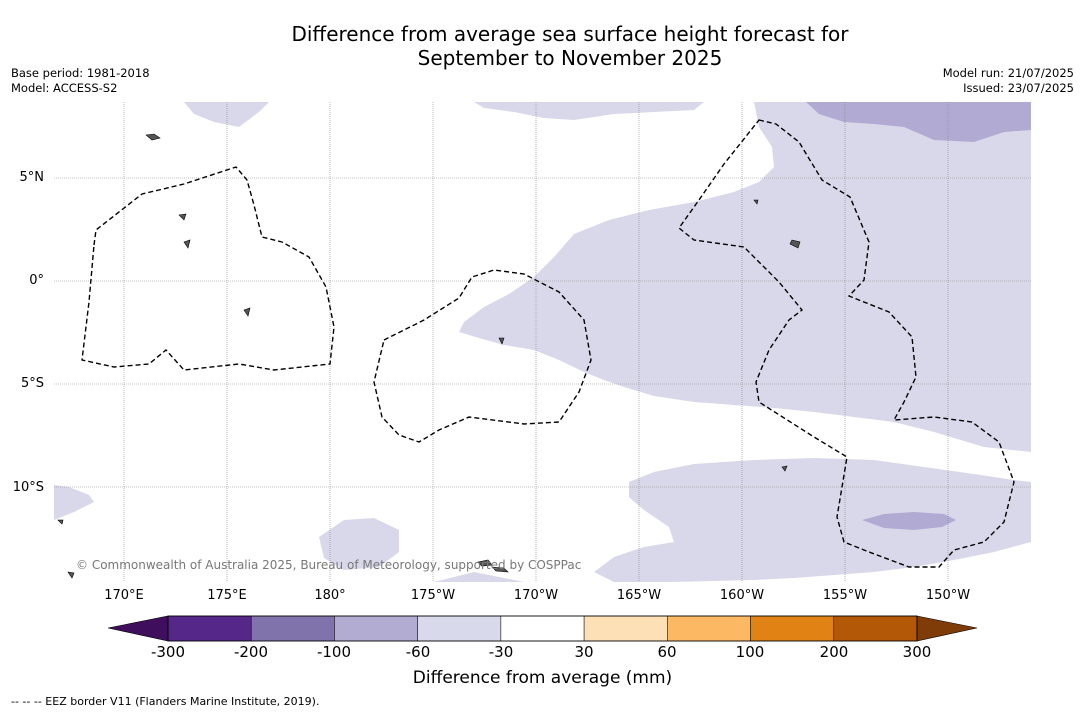 The width and height of the screenshot is (1085, 713). I want to click on colorbar-segments, so click(542, 628).